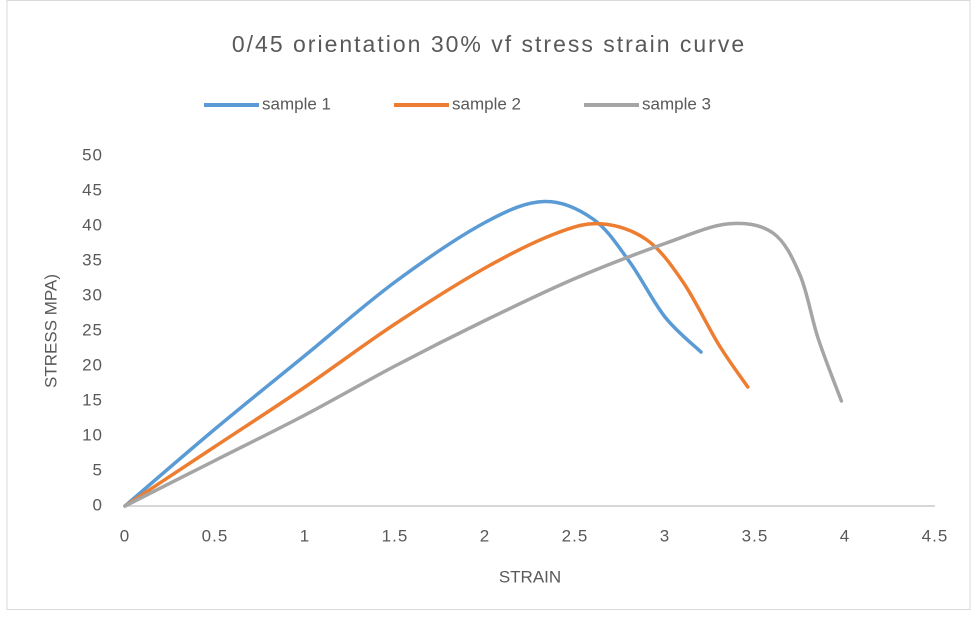 This screenshot has height=620, width=978. I want to click on x-tick-label: 4.5, so click(935, 535).